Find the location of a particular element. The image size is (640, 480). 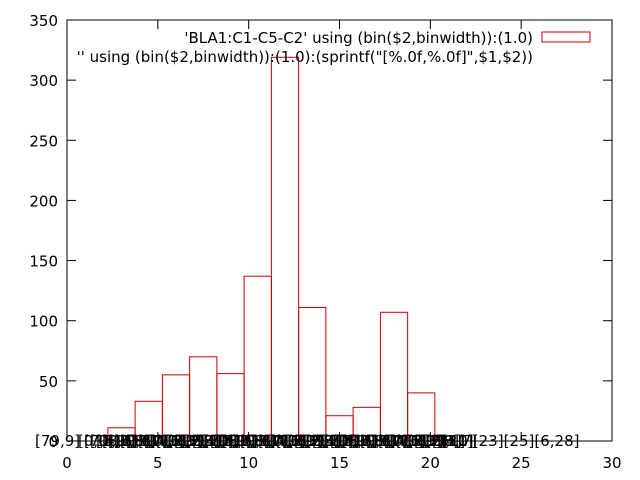

x-tick-label: 0 is located at coordinates (67, 463).